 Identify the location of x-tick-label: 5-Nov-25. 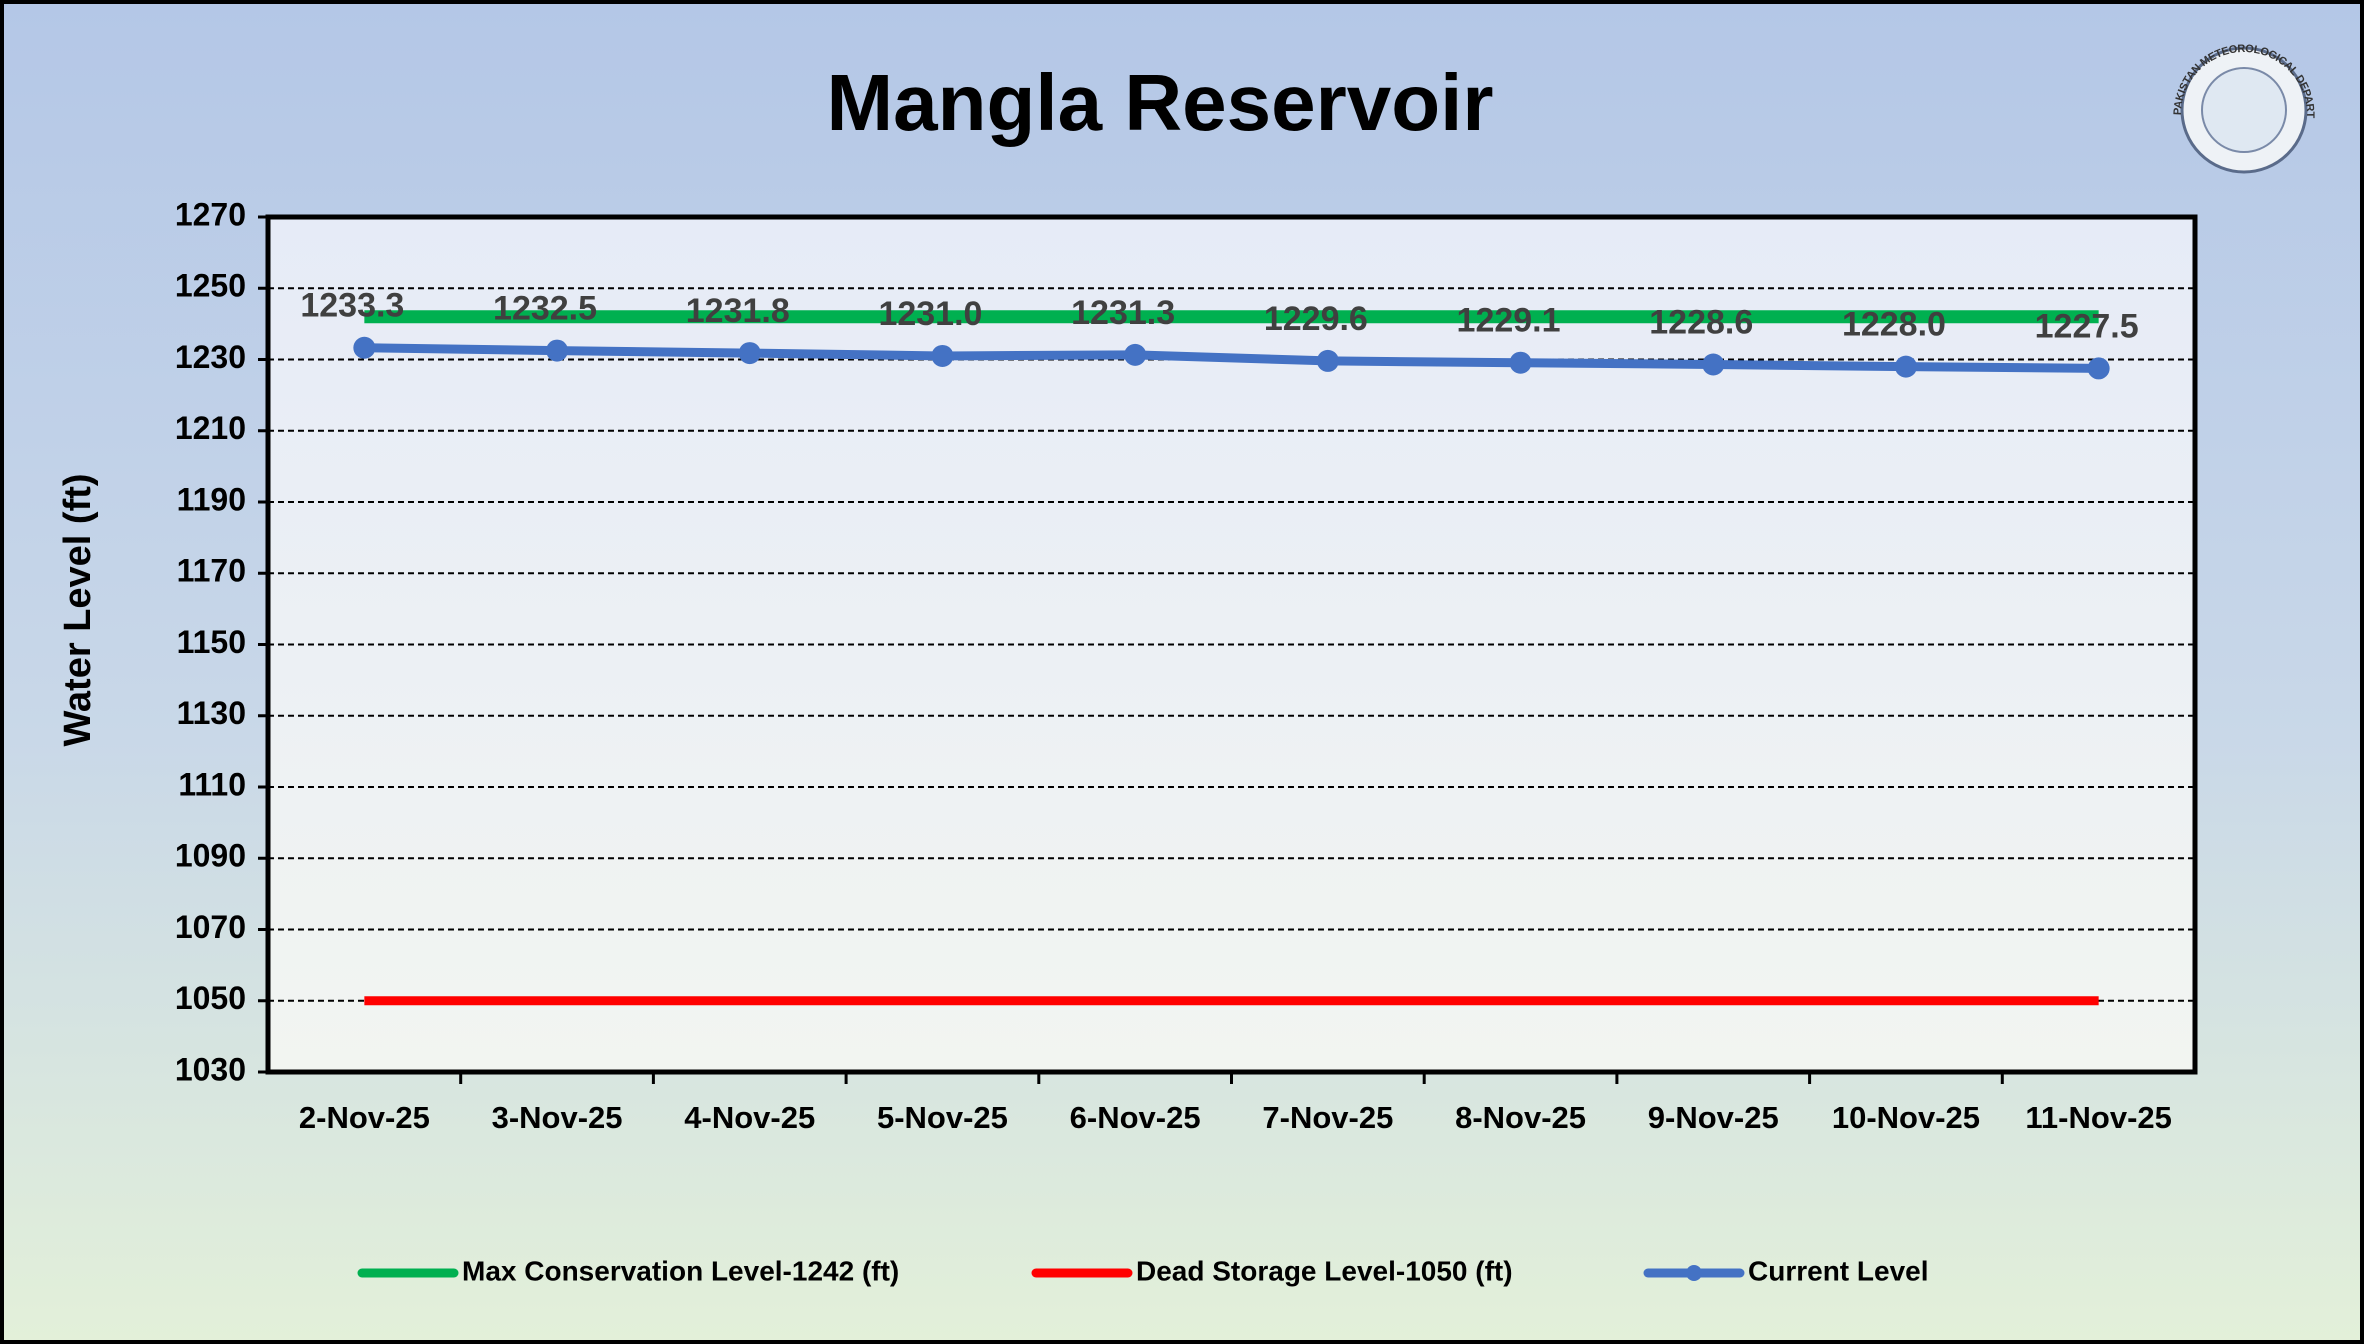
(942, 1117).